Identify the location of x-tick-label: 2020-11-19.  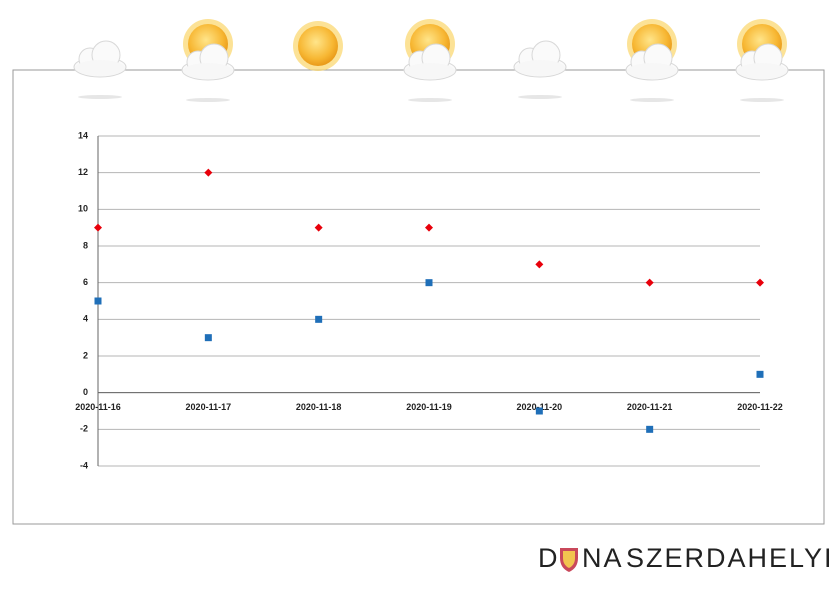
(429, 407).